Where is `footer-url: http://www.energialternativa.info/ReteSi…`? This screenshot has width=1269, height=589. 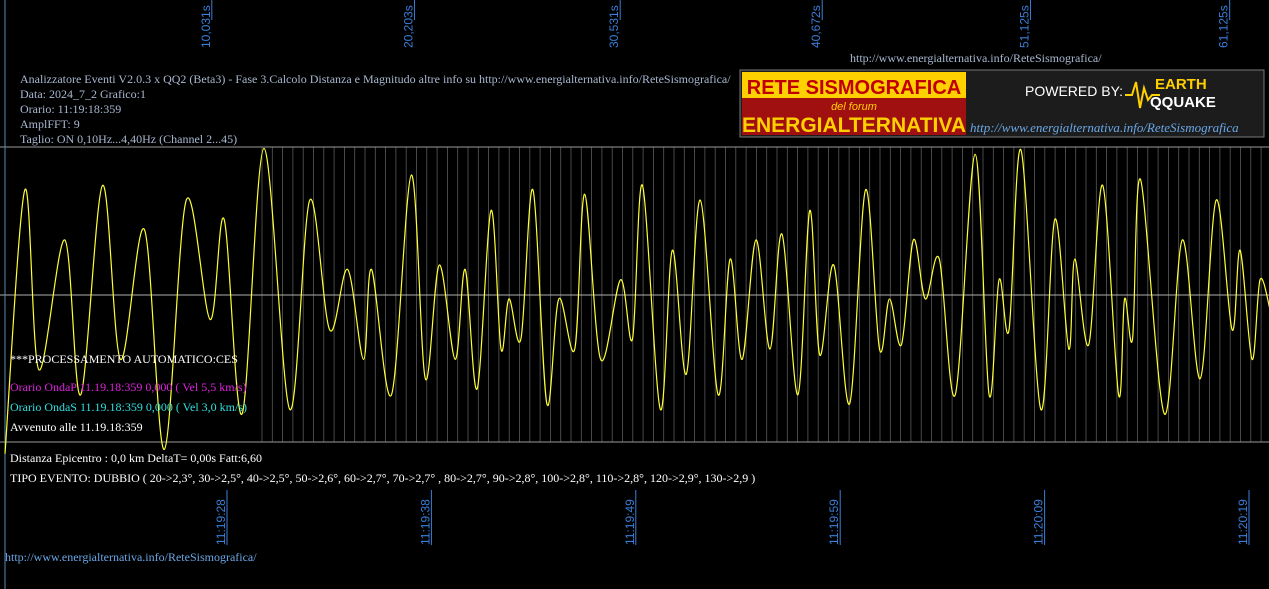 footer-url: http://www.energialternativa.info/ReteSi… is located at coordinates (131, 557).